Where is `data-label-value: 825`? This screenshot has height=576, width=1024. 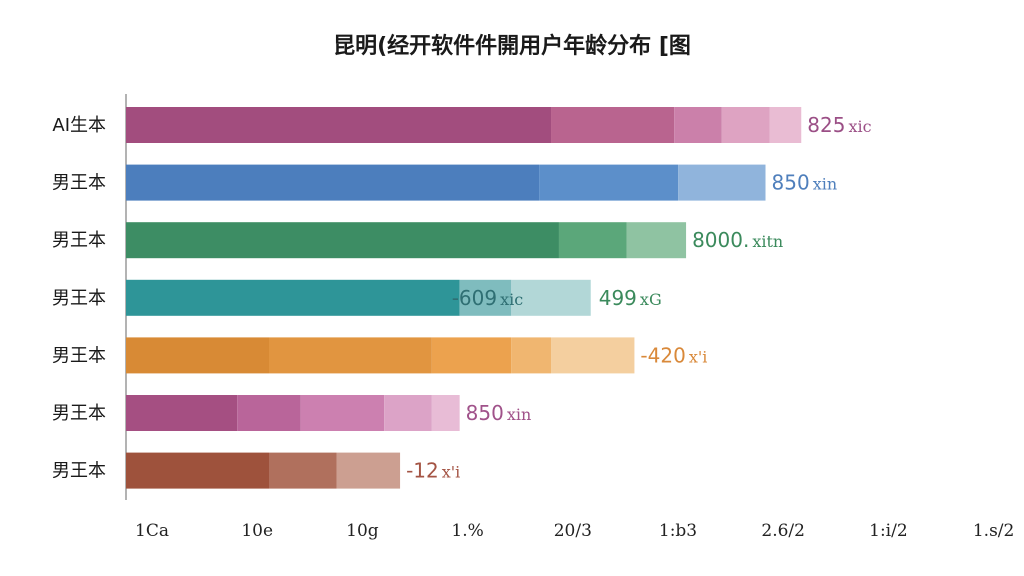
data-label-value: 825 is located at coordinates (826, 125).